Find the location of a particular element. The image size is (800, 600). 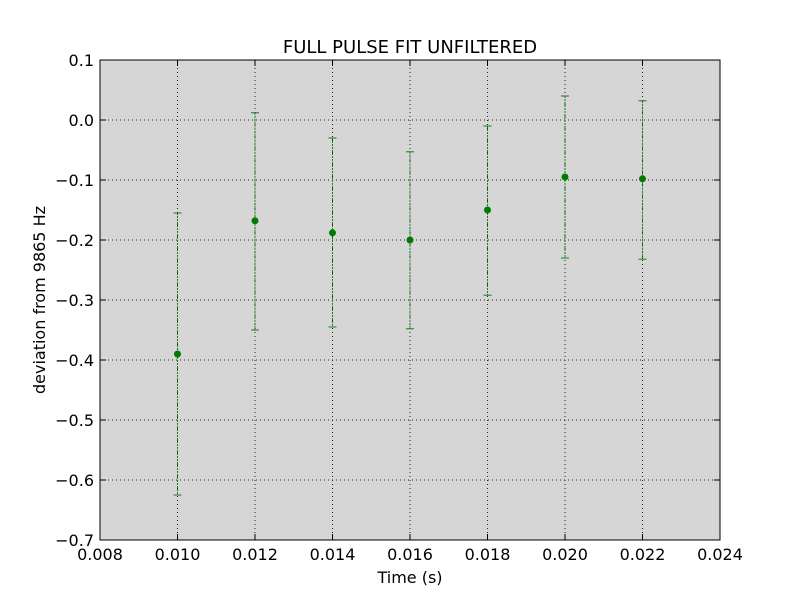

x-tick-label: 0.018 is located at coordinates (488, 554).